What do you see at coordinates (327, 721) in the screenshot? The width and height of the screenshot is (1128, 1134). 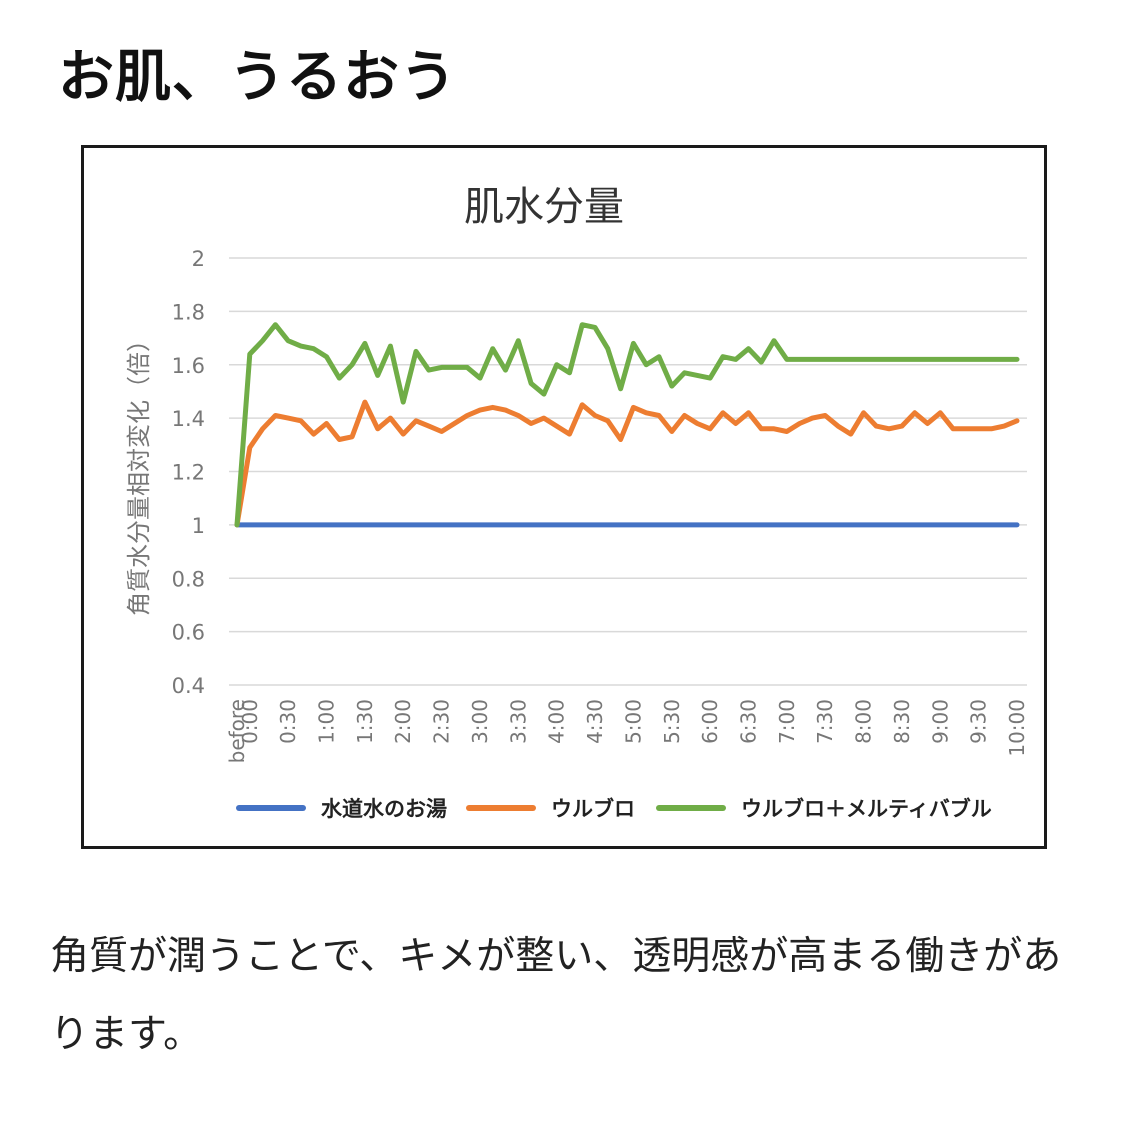 I see `x-tick-label: 1:00` at bounding box center [327, 721].